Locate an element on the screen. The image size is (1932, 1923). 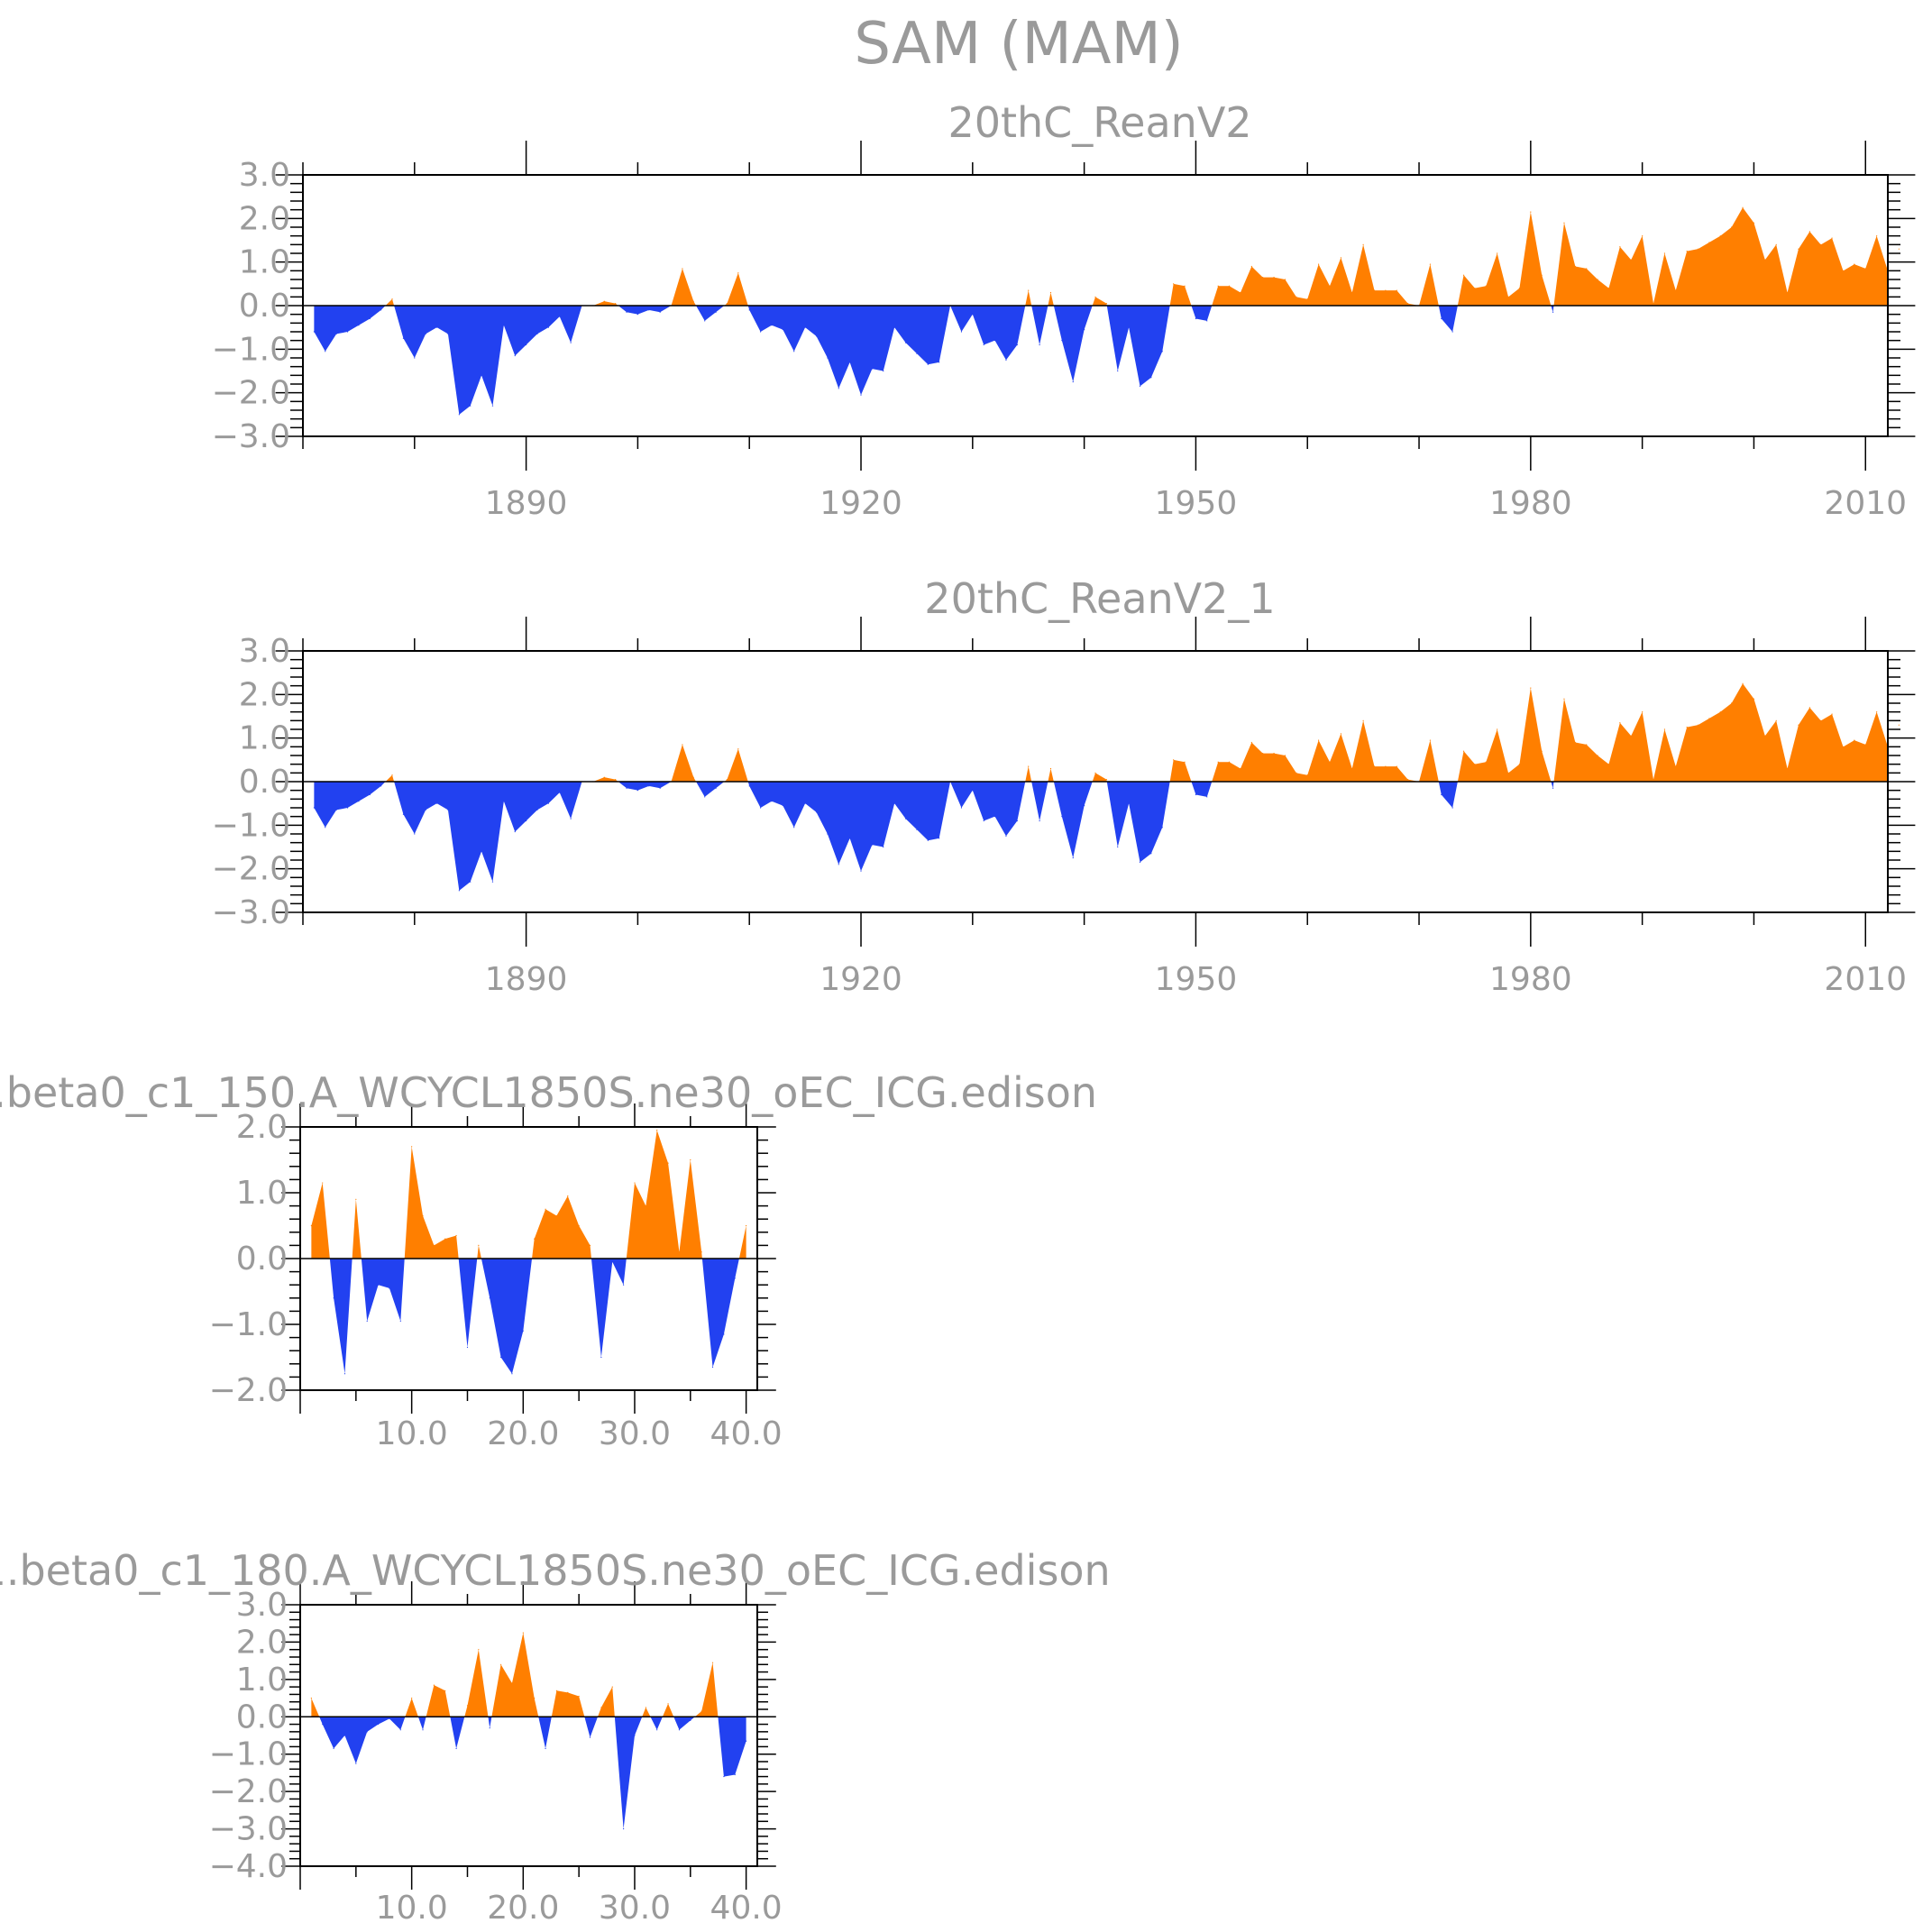
x-tick-label: 30.0 is located at coordinates (635, 1434).